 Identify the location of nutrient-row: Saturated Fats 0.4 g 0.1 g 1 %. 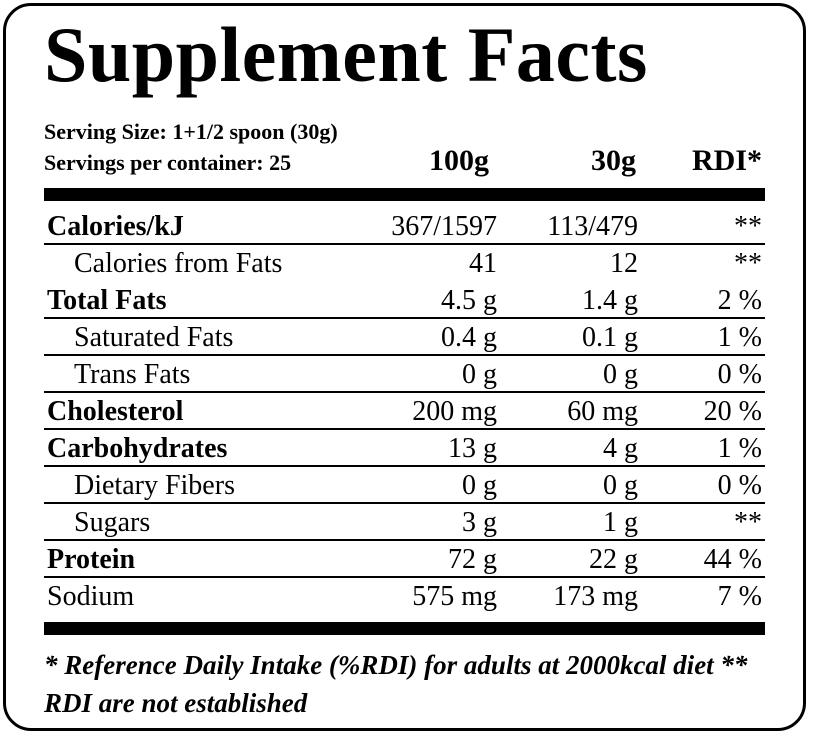
(404, 337).